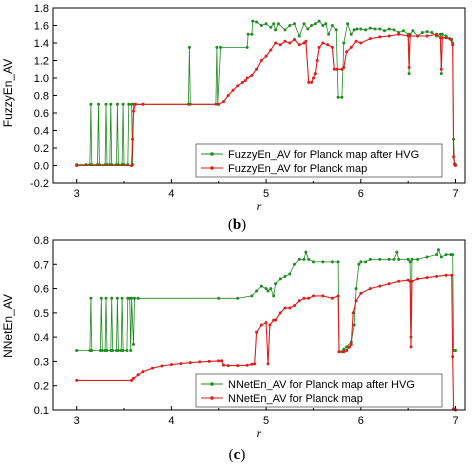  Describe the element at coordinates (321, 385) in the screenshot. I see `legend-entry-hvg-nneten: NNetEn_AV for Planck map after HVG` at that location.